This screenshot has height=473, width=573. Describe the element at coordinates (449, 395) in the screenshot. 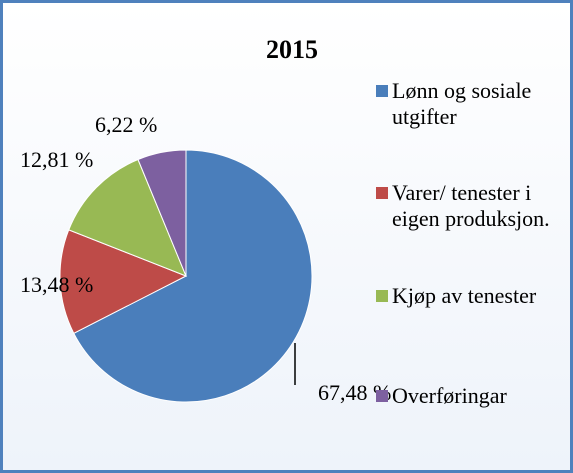

I see `legend-label: Overføringar` at that location.